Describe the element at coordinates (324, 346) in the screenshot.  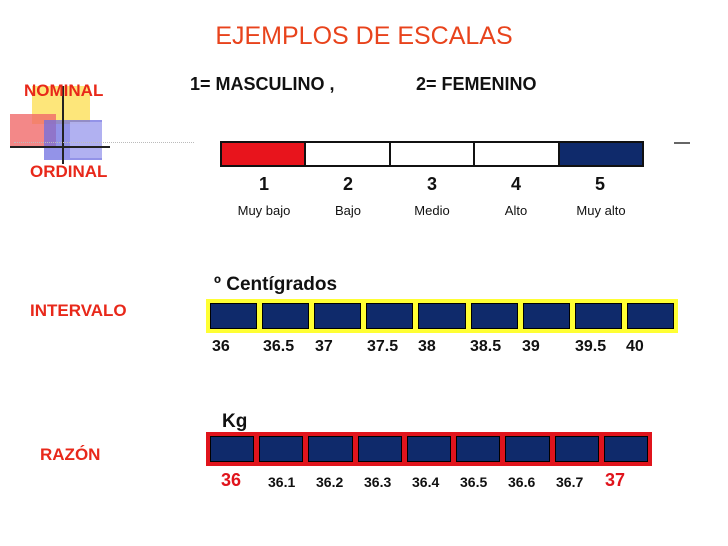
I see `intervalo-tick: 37` at that location.